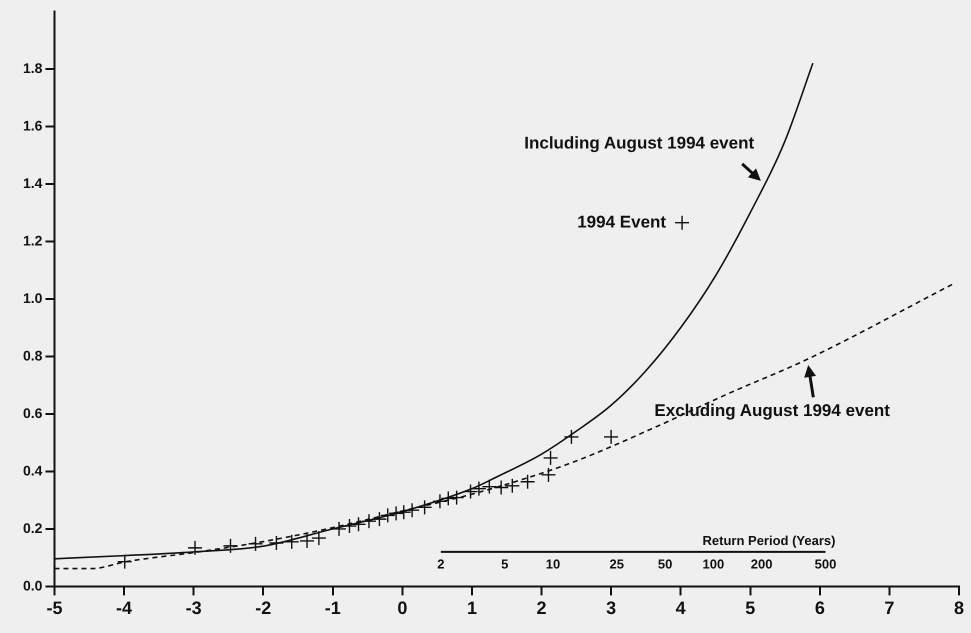 This screenshot has width=971, height=633. What do you see at coordinates (553, 564) in the screenshot?
I see `x2-tick-label: 10` at bounding box center [553, 564].